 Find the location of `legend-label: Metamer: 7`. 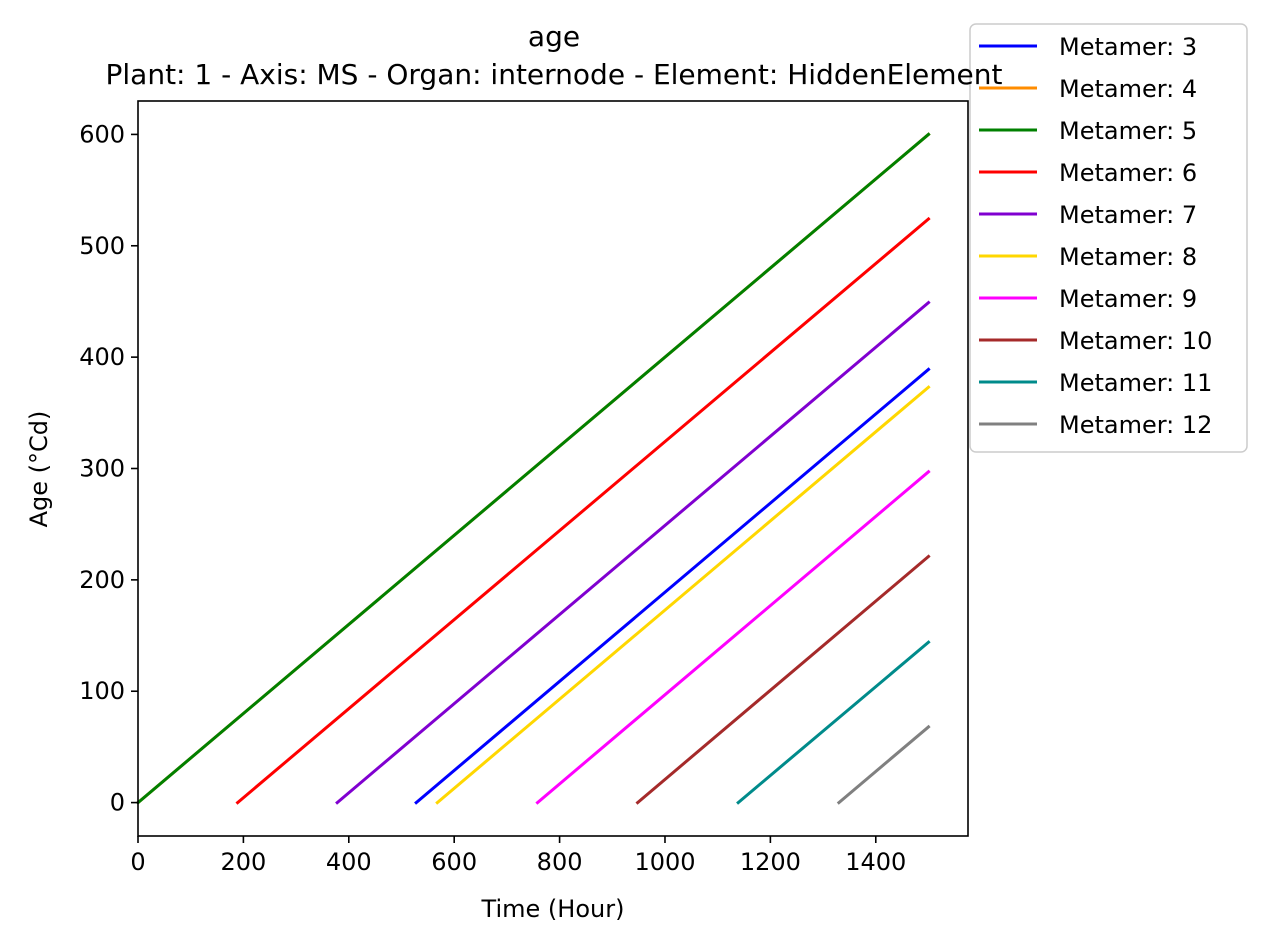

legend-label: Metamer: 7 is located at coordinates (1128, 215).